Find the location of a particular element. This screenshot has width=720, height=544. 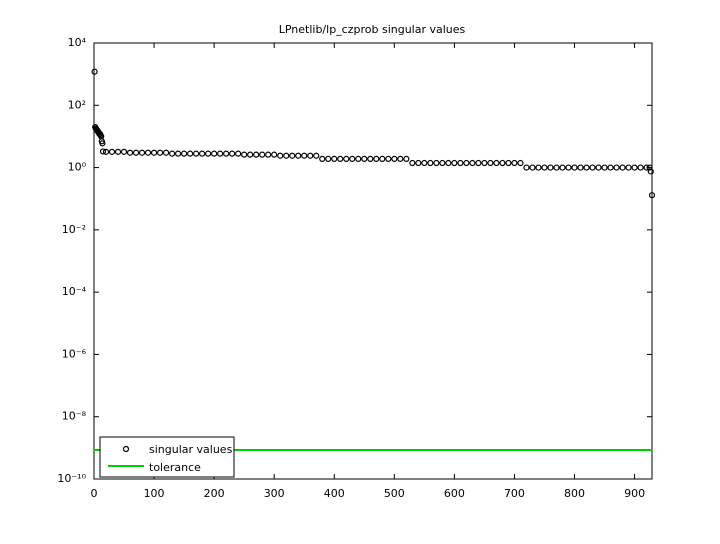

legend-box is located at coordinates (167, 457).